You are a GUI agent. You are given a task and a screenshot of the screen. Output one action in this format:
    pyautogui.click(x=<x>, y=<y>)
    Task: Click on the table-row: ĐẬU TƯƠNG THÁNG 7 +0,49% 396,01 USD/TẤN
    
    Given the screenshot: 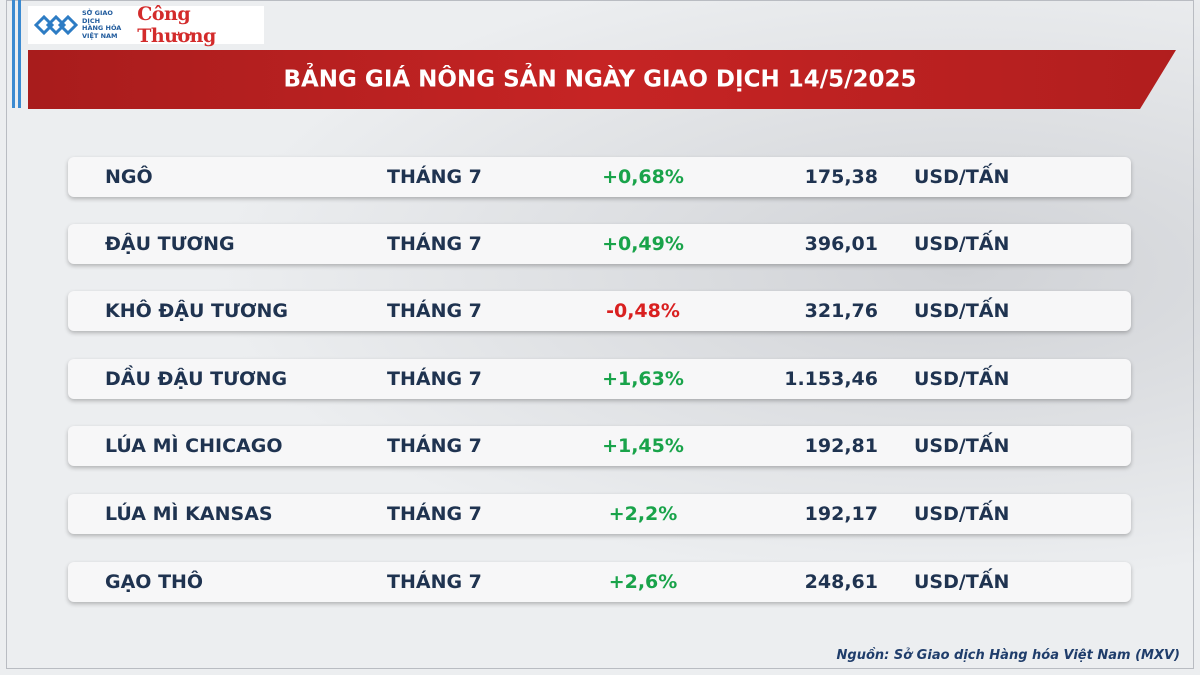 What is the action you would take?
    pyautogui.click(x=599, y=244)
    